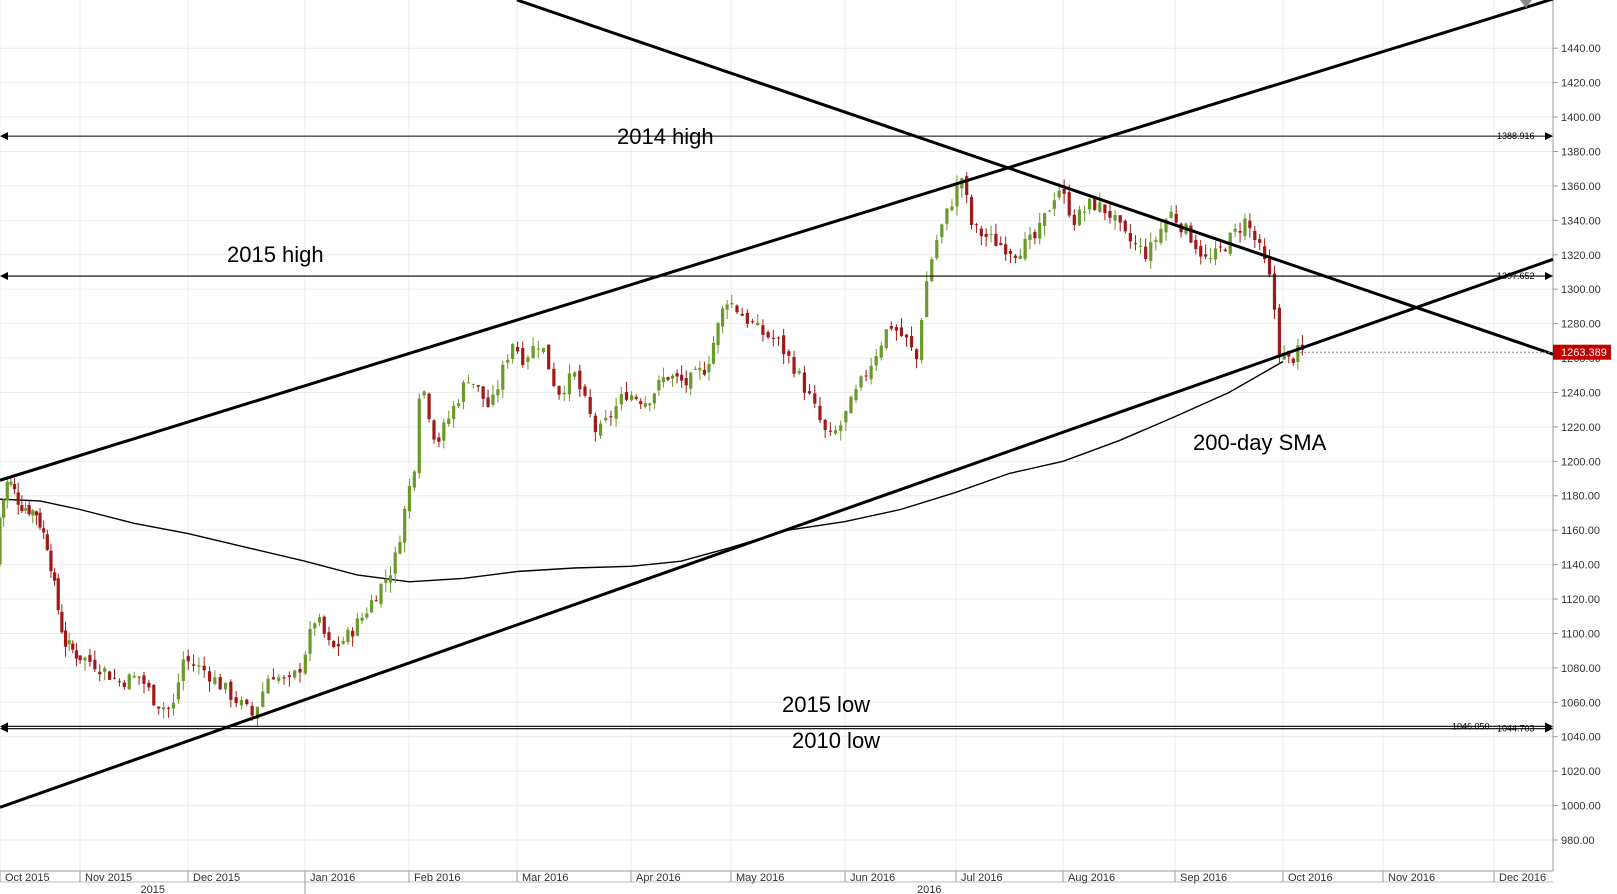  What do you see at coordinates (332, 878) in the screenshot?
I see `x-tick-label: Jan 2016` at bounding box center [332, 878].